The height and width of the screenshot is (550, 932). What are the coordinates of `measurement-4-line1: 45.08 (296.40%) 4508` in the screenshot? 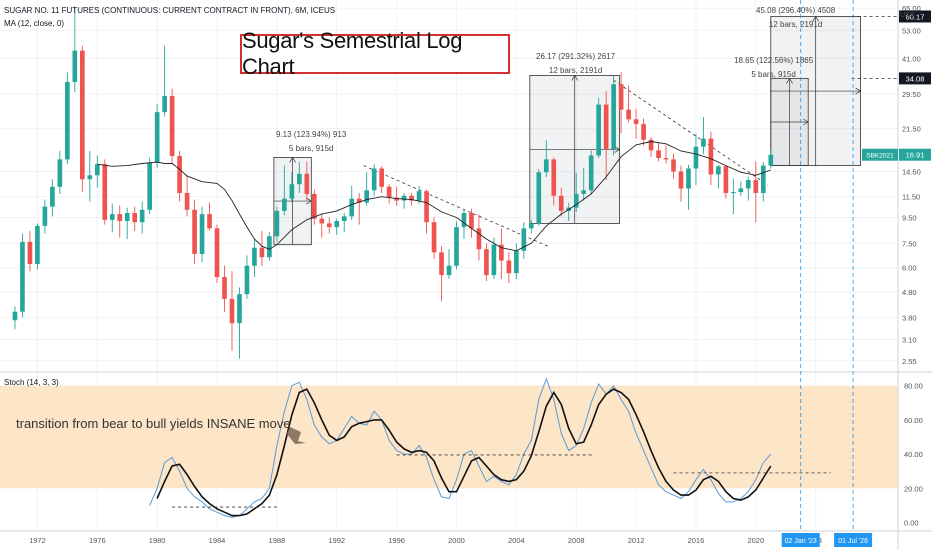 It's located at (796, 10).